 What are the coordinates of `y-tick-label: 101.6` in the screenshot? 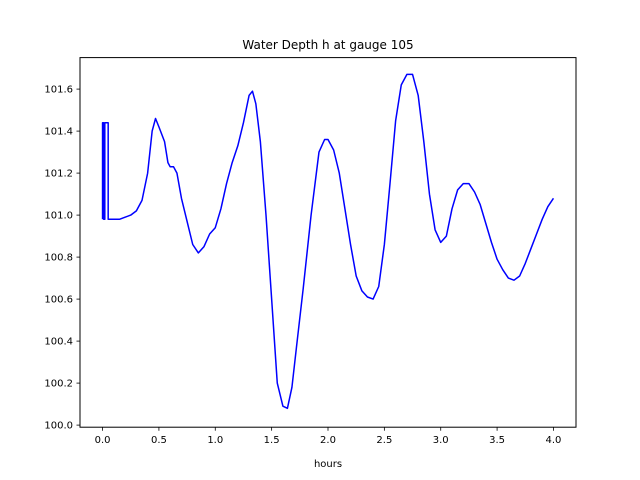 It's located at (58, 90).